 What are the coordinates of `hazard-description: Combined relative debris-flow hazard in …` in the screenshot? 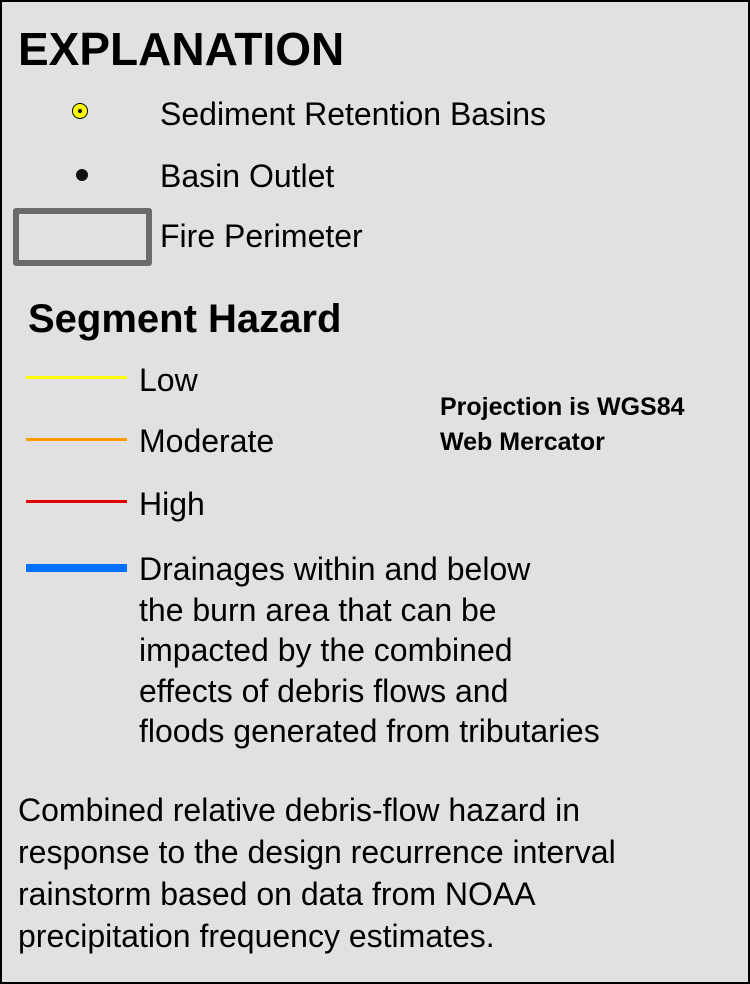 It's located at (317, 873).